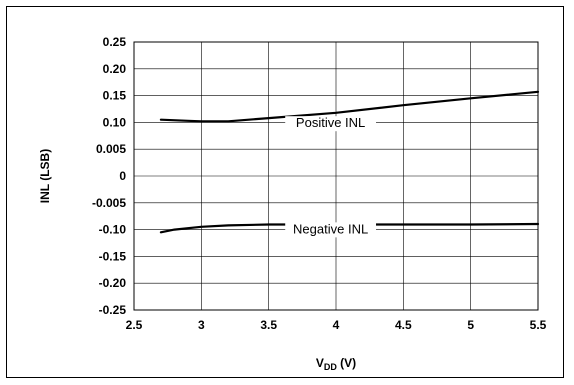  I want to click on x-axis-title-suffix: (V), so click(346, 363).